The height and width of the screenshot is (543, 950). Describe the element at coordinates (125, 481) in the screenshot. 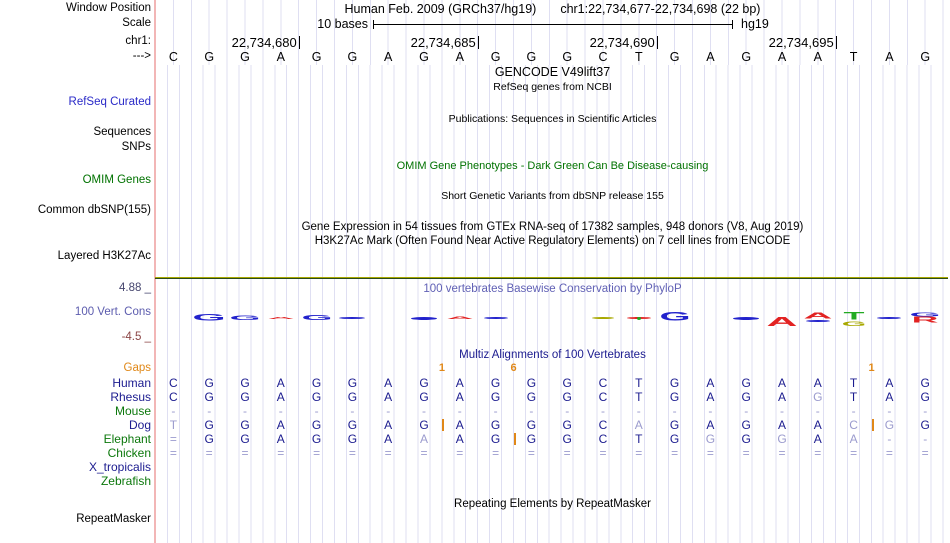

I see `species-label-zebrafish: Zebrafish` at that location.